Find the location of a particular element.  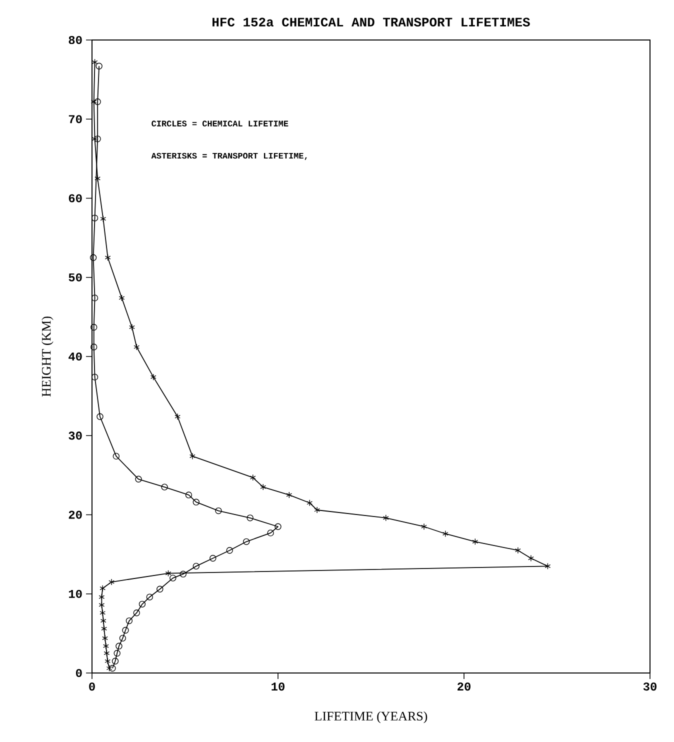

y-tick-label: 70 is located at coordinates (75, 119).